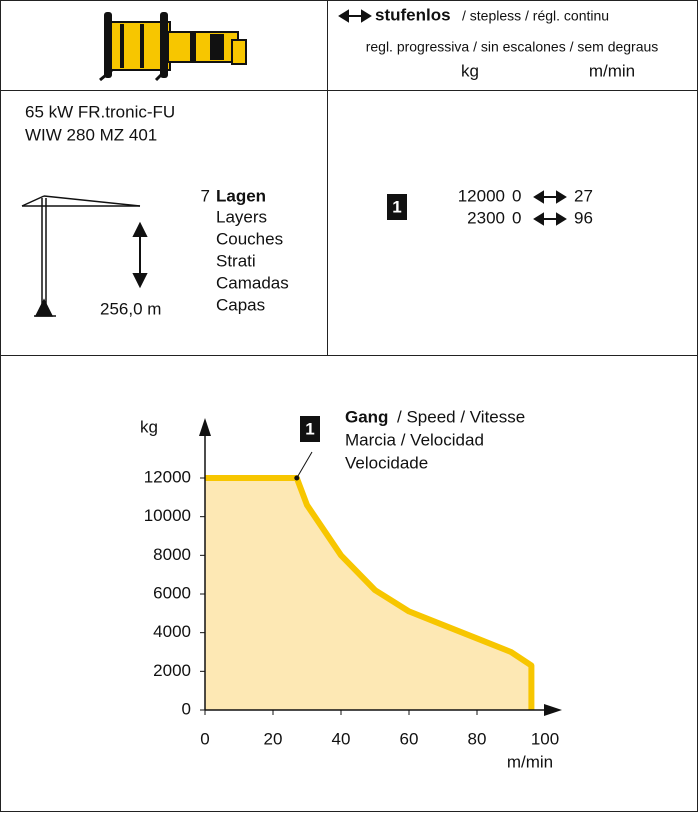  I want to click on layers-count: 7, so click(205, 195).